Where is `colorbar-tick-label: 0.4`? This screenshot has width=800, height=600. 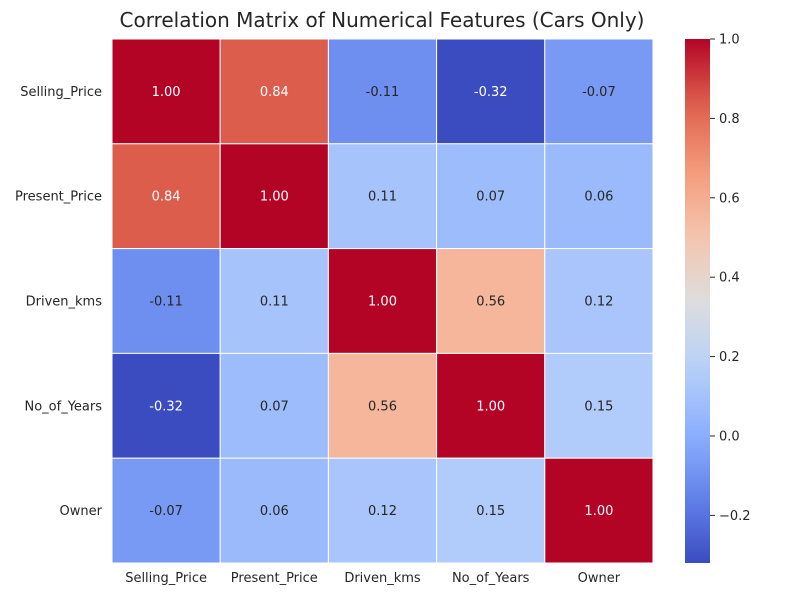
colorbar-tick-label: 0.4 is located at coordinates (729, 278).